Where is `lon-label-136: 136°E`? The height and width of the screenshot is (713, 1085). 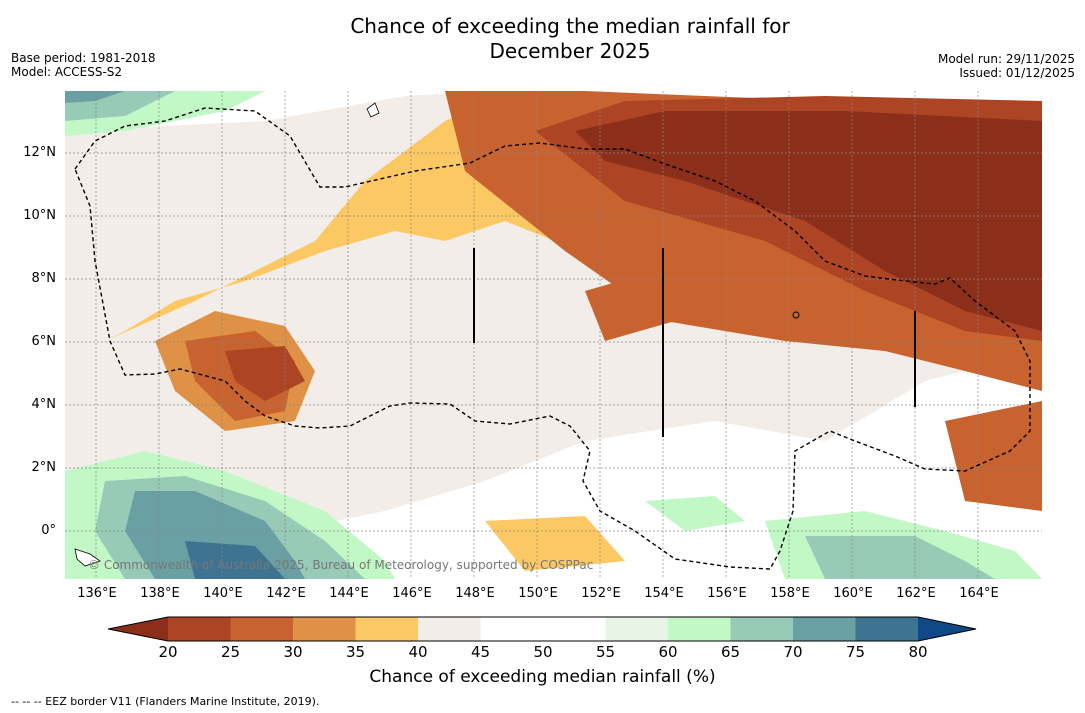 lon-label-136: 136°E is located at coordinates (97, 593).